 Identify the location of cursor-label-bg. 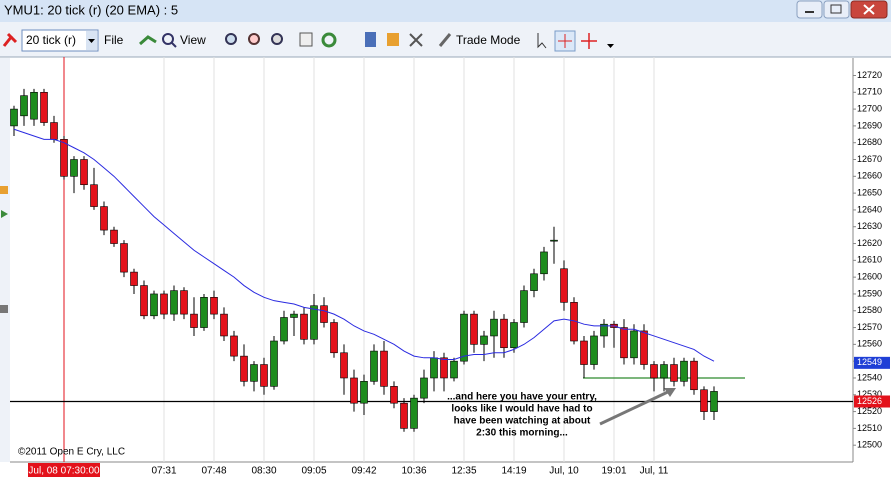
(64, 470).